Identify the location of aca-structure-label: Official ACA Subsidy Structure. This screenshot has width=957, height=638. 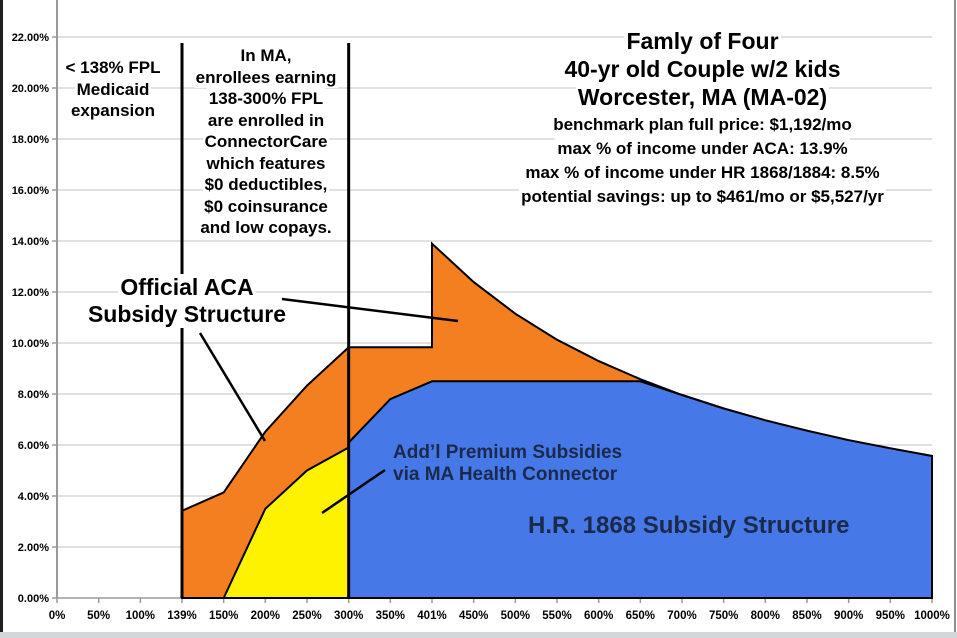
(187, 301).